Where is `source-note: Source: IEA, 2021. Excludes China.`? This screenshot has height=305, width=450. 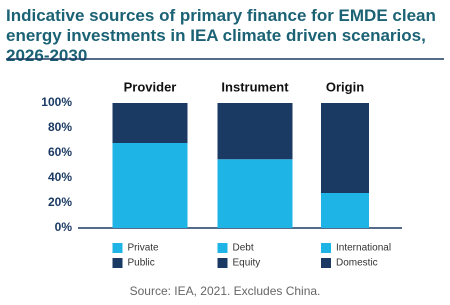 source-note: Source: IEA, 2021. Excludes China. is located at coordinates (225, 291).